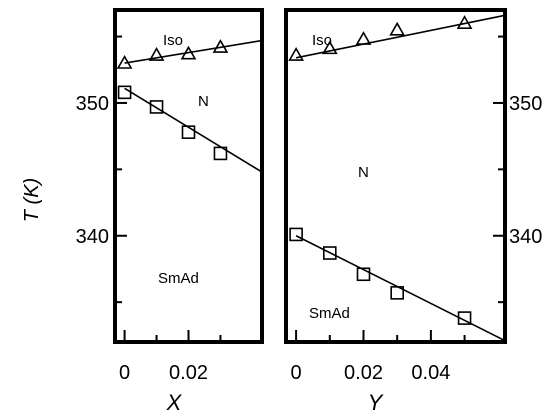  I want to click on left-x-axis-label: X, so click(174, 402).